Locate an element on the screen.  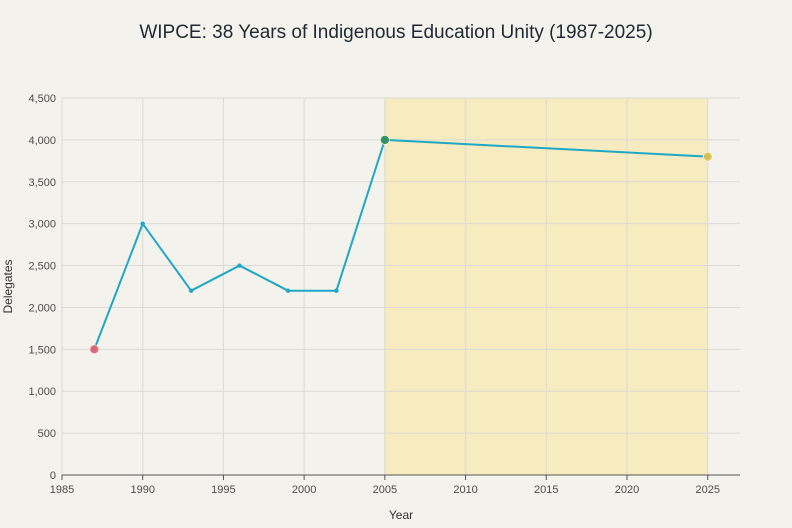
x-tick-label: 1995 is located at coordinates (223, 490).